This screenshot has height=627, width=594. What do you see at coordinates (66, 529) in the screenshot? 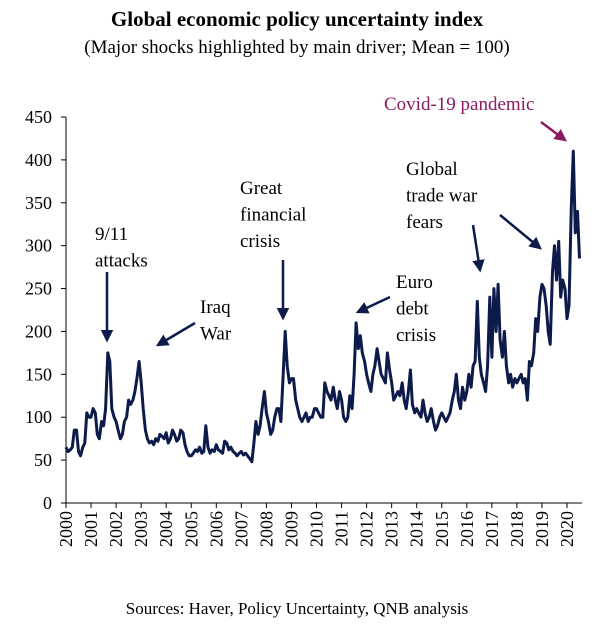
I see `x-tick-label: 2000` at bounding box center [66, 529].